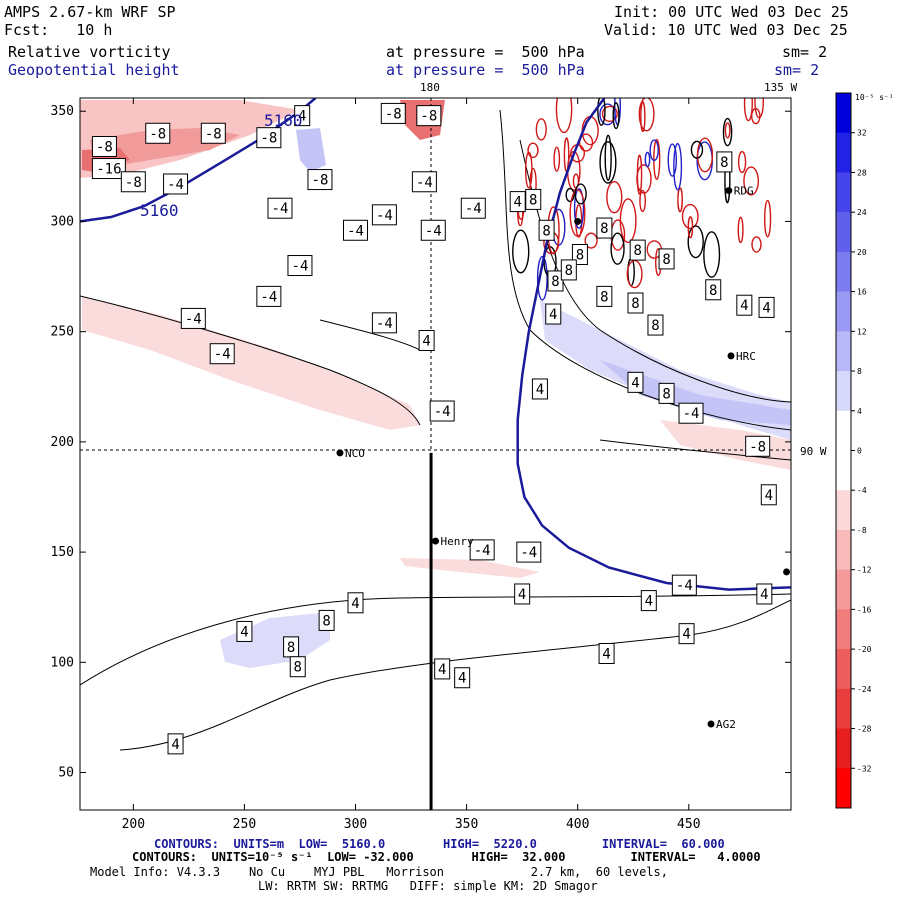  I want to click on field1-level: at pressure = 500 hPa, so click(485, 52).